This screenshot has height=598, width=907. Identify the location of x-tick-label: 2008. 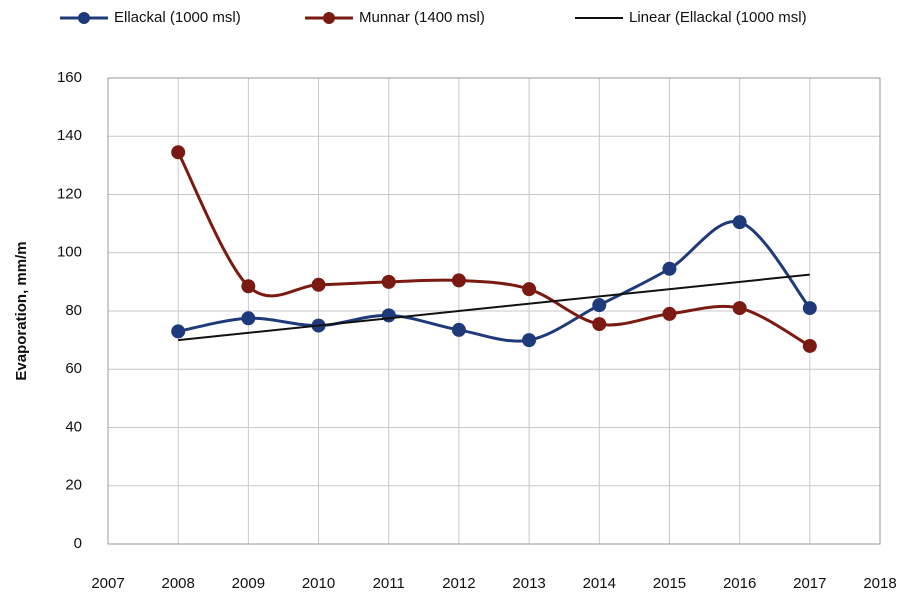
(177, 583).